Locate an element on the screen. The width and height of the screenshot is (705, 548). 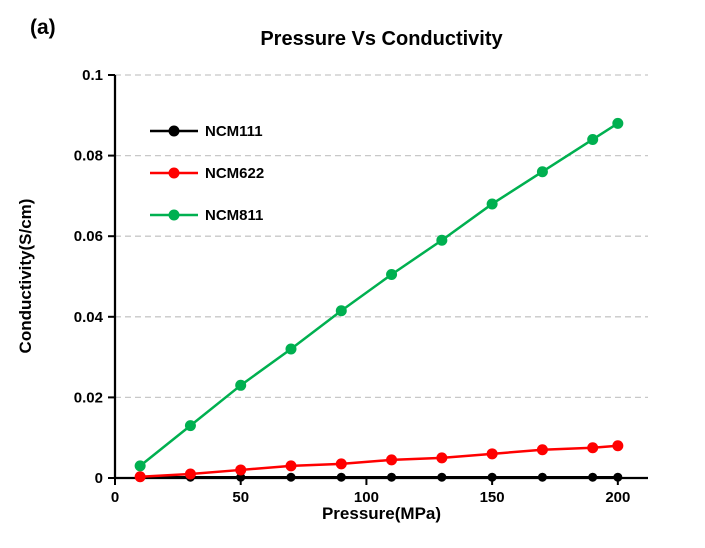
legend-label-ncm811: NCM811 is located at coordinates (234, 215).